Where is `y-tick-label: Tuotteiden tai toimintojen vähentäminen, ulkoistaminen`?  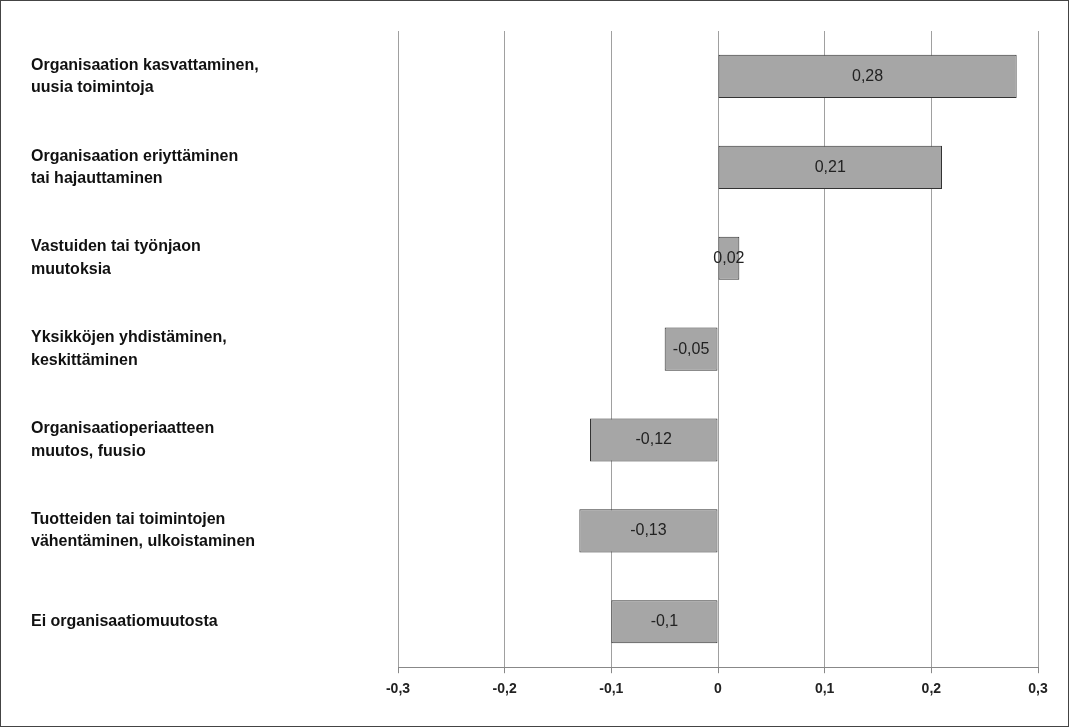 y-tick-label: Tuotteiden tai toimintojen vähentäminen, ulkoistaminen is located at coordinates (143, 530).